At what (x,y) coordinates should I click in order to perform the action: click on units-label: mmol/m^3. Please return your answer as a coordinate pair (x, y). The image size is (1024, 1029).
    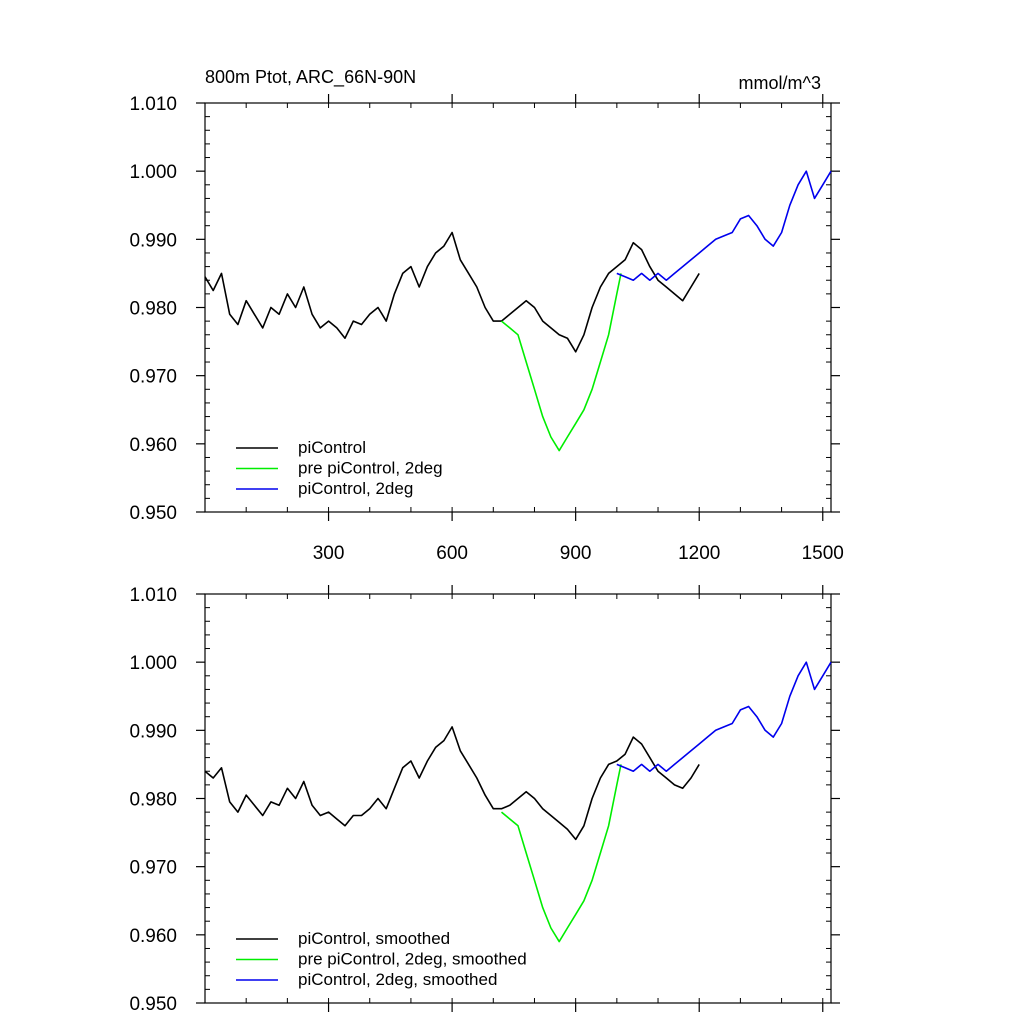
    Looking at the image, I should click on (780, 83).